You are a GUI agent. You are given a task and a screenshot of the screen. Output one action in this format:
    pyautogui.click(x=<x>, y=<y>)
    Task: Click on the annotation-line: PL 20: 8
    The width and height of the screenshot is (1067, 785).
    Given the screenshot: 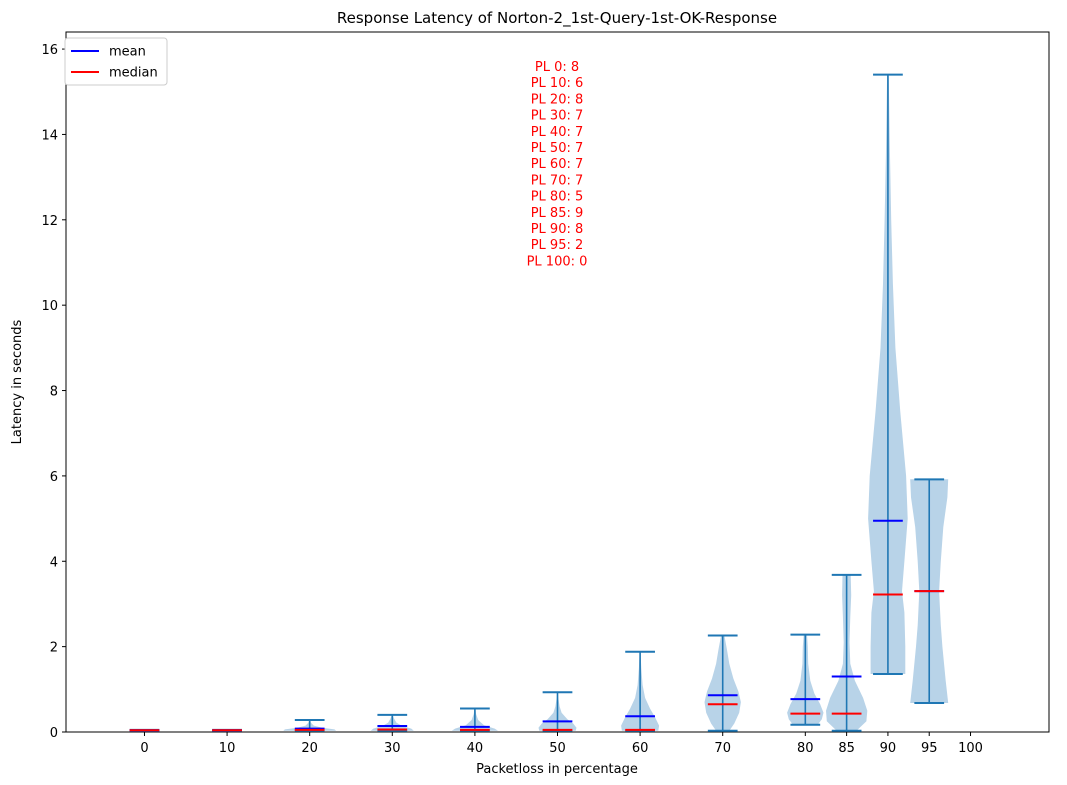 What is the action you would take?
    pyautogui.click(x=557, y=99)
    